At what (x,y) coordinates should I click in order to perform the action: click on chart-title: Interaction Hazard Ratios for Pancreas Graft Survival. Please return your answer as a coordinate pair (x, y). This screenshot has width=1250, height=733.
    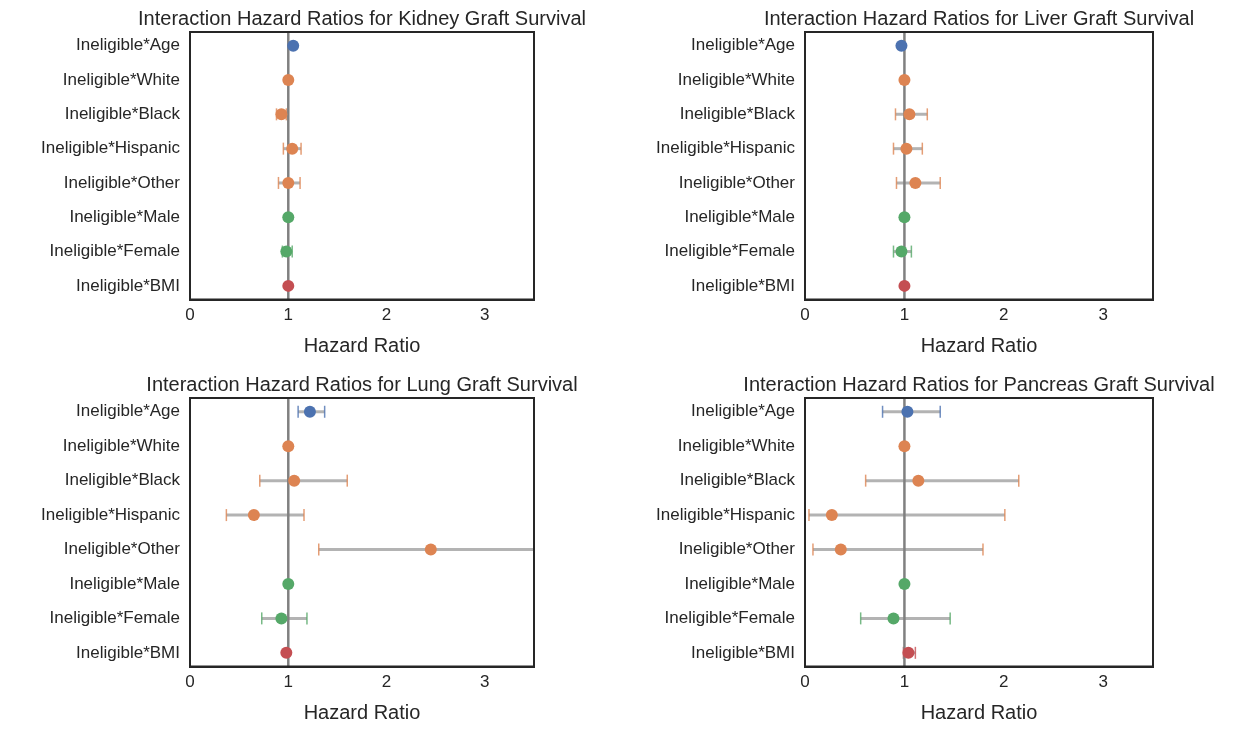
    Looking at the image, I should click on (979, 383).